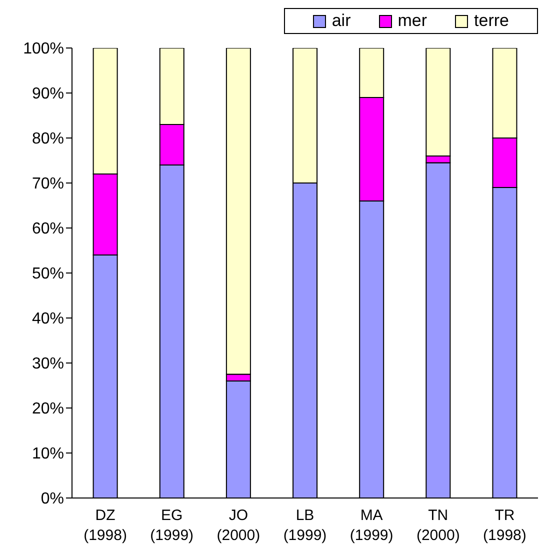 This screenshot has width=550, height=560. I want to click on y-tick-label: 40%, so click(48, 319).